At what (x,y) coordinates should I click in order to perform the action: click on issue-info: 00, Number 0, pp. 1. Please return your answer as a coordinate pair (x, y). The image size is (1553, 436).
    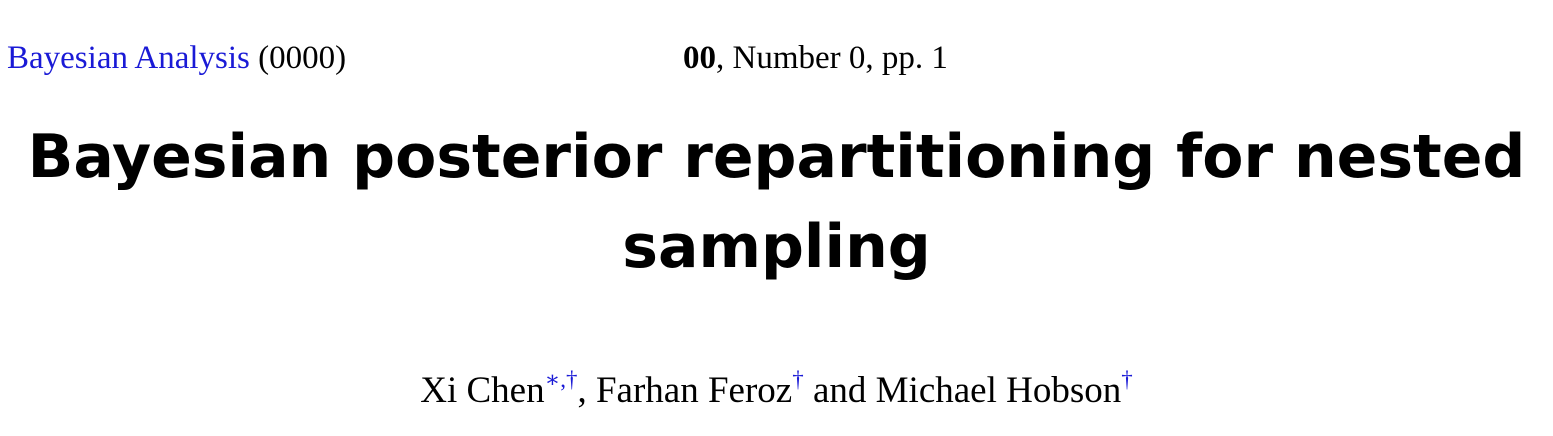
    Looking at the image, I should click on (815, 58).